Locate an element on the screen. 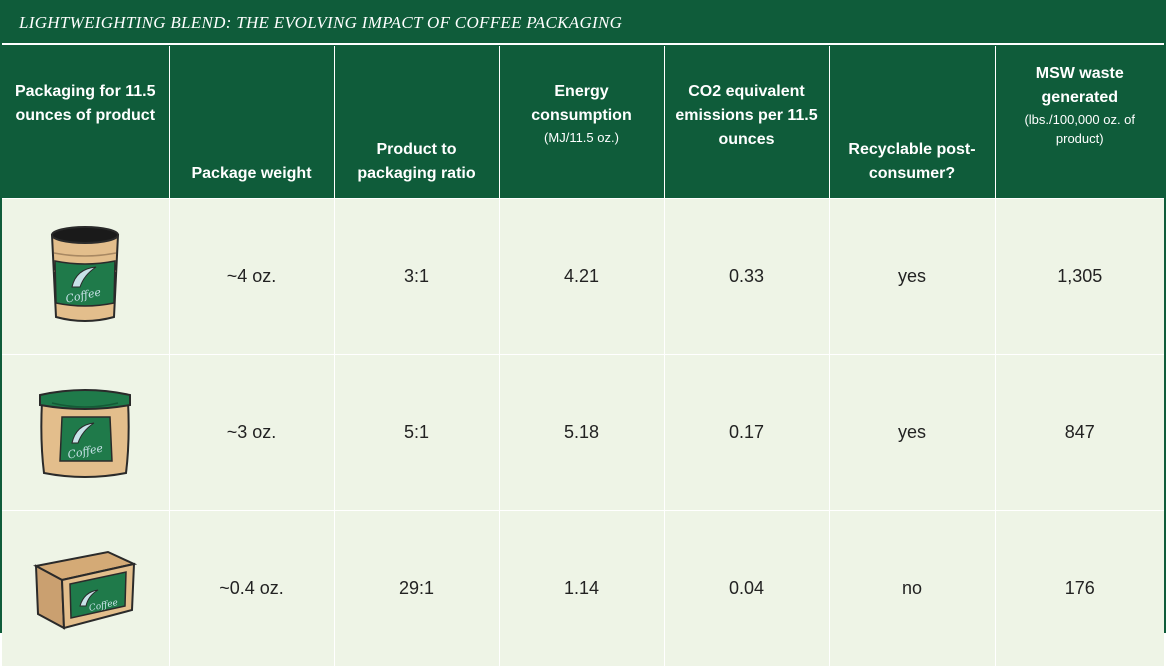 Image resolution: width=1166 pixels, height=666 pixels. header-package-weight: Package weight is located at coordinates (251, 122).